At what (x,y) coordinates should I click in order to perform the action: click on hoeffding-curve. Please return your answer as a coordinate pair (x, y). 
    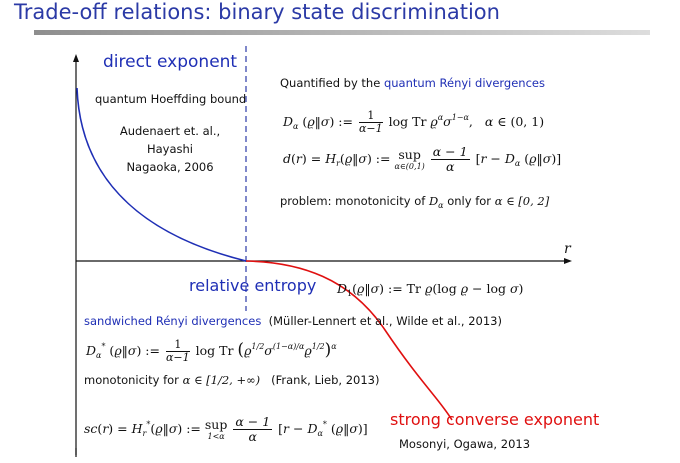
    Looking at the image, I should click on (161, 174).